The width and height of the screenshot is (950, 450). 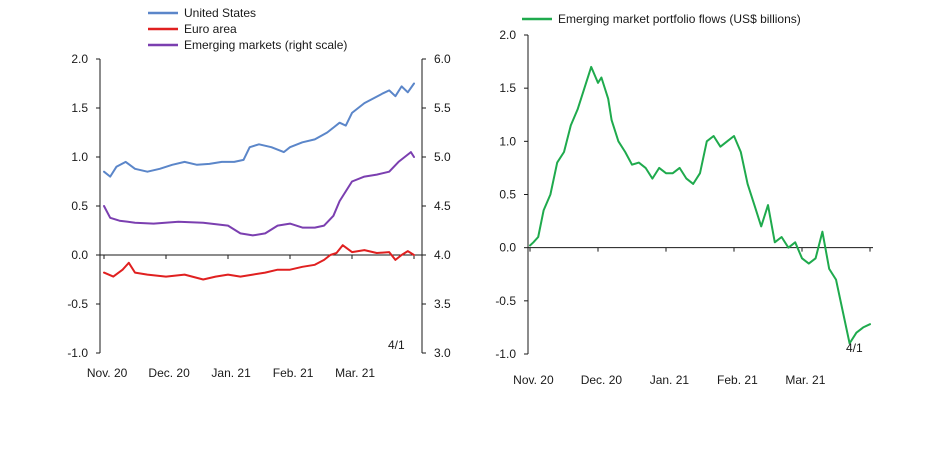 What do you see at coordinates (396, 345) in the screenshot?
I see `left-chart-date-annotation: 4/1` at bounding box center [396, 345].